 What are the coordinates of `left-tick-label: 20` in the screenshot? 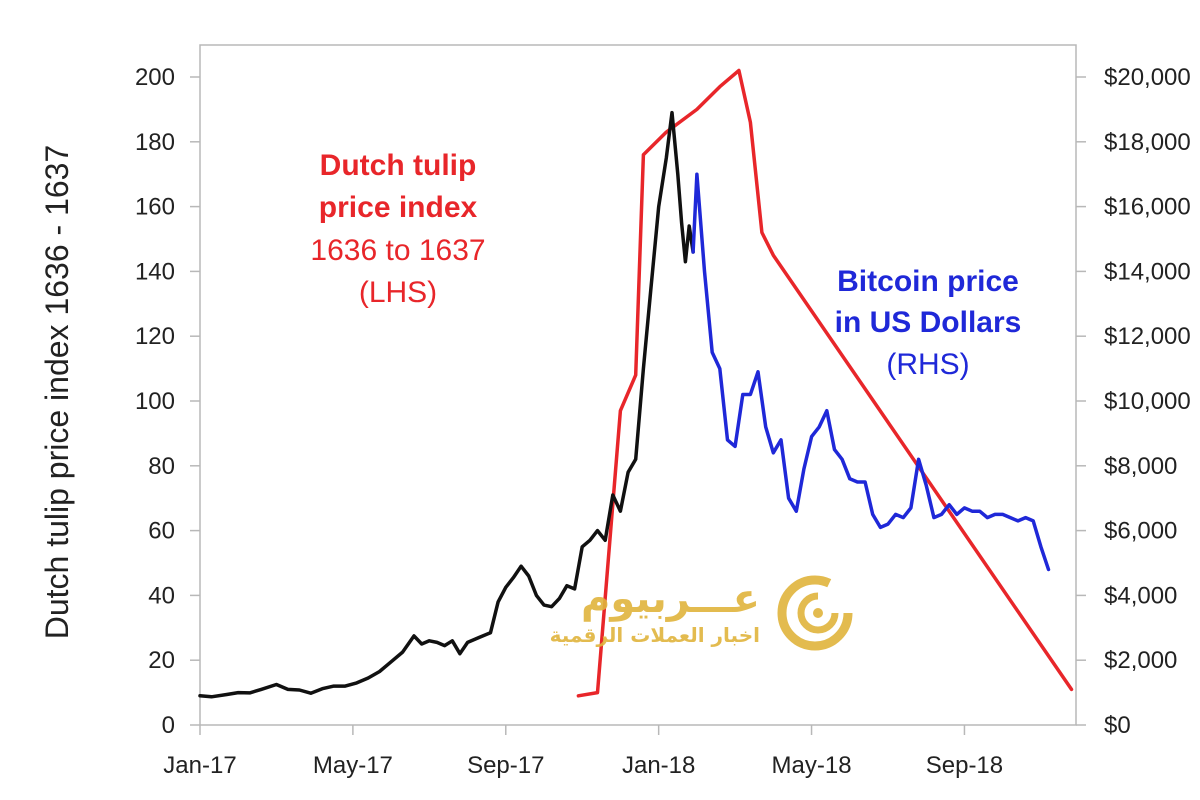 It's located at (161, 660).